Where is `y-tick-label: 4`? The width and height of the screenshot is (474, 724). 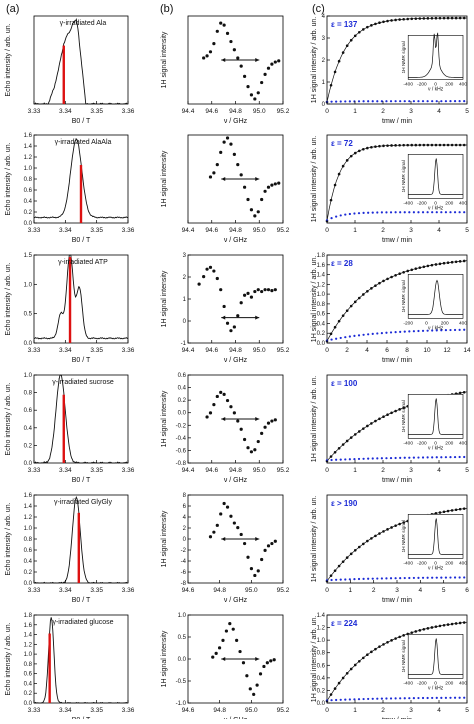
y-tick-label: 4 is located at coordinates (324, 17).